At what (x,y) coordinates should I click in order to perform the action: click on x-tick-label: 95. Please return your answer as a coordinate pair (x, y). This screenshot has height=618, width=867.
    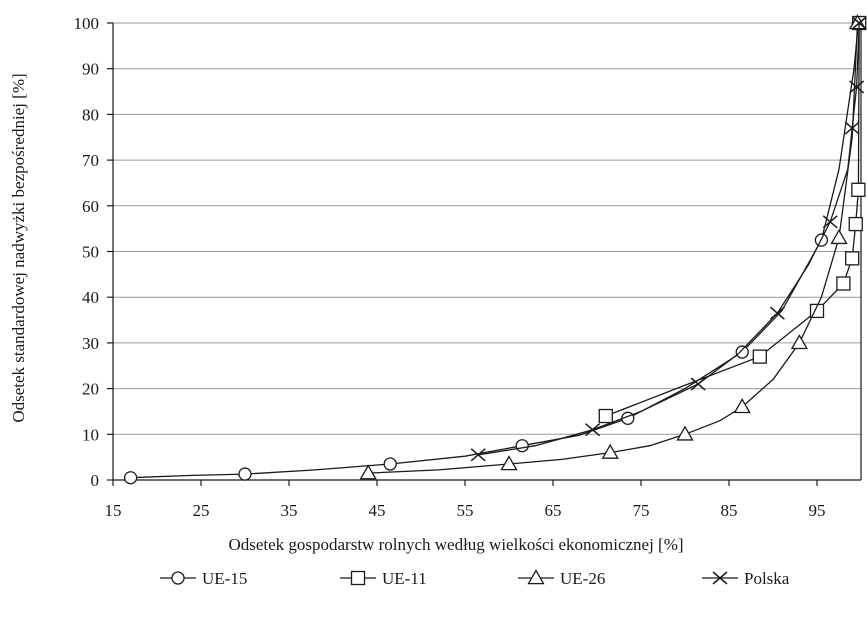
    Looking at the image, I should click on (817, 510).